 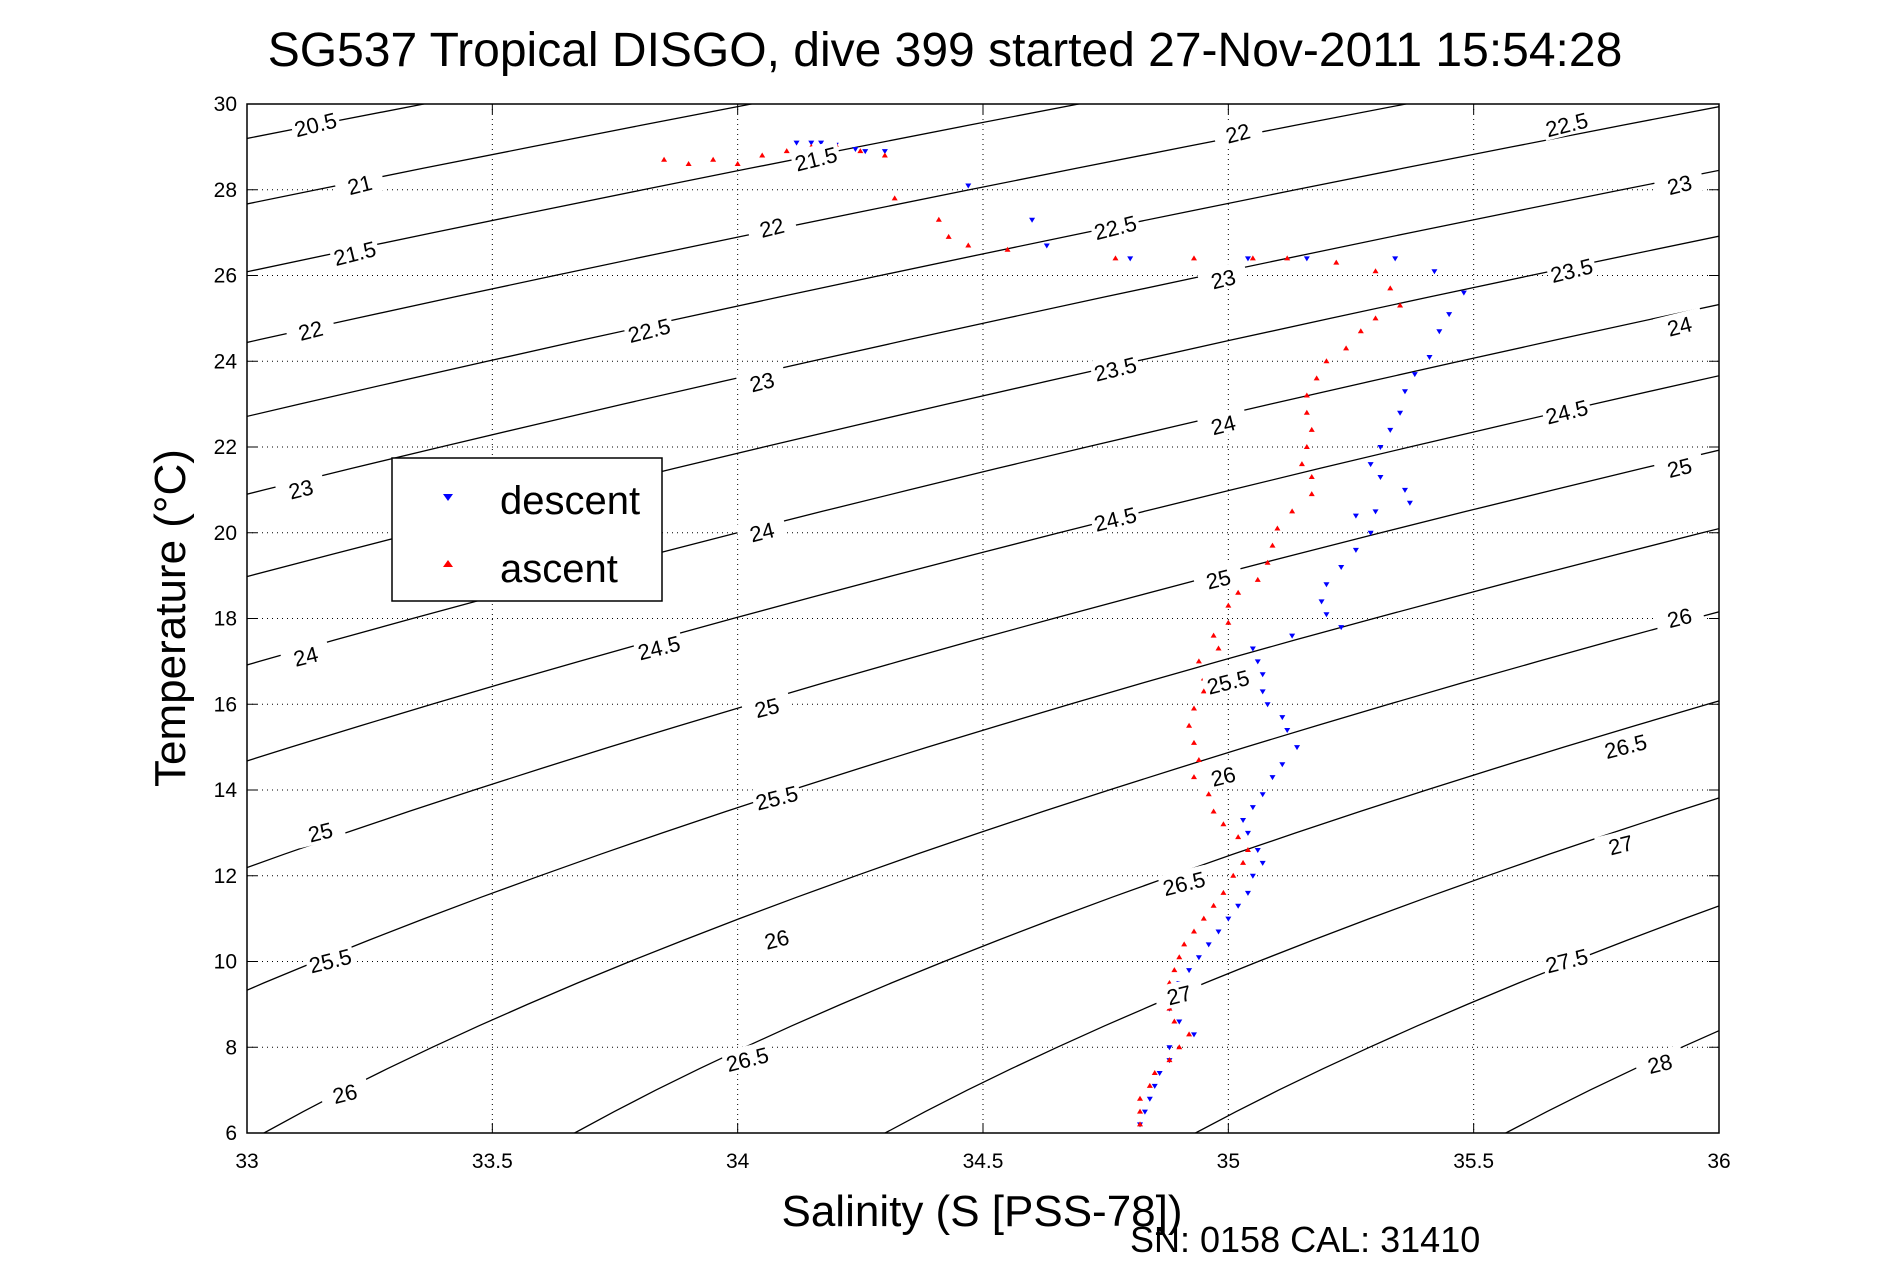 What do you see at coordinates (1473, 1161) in the screenshot?
I see `x-tick-label: 35.5` at bounding box center [1473, 1161].